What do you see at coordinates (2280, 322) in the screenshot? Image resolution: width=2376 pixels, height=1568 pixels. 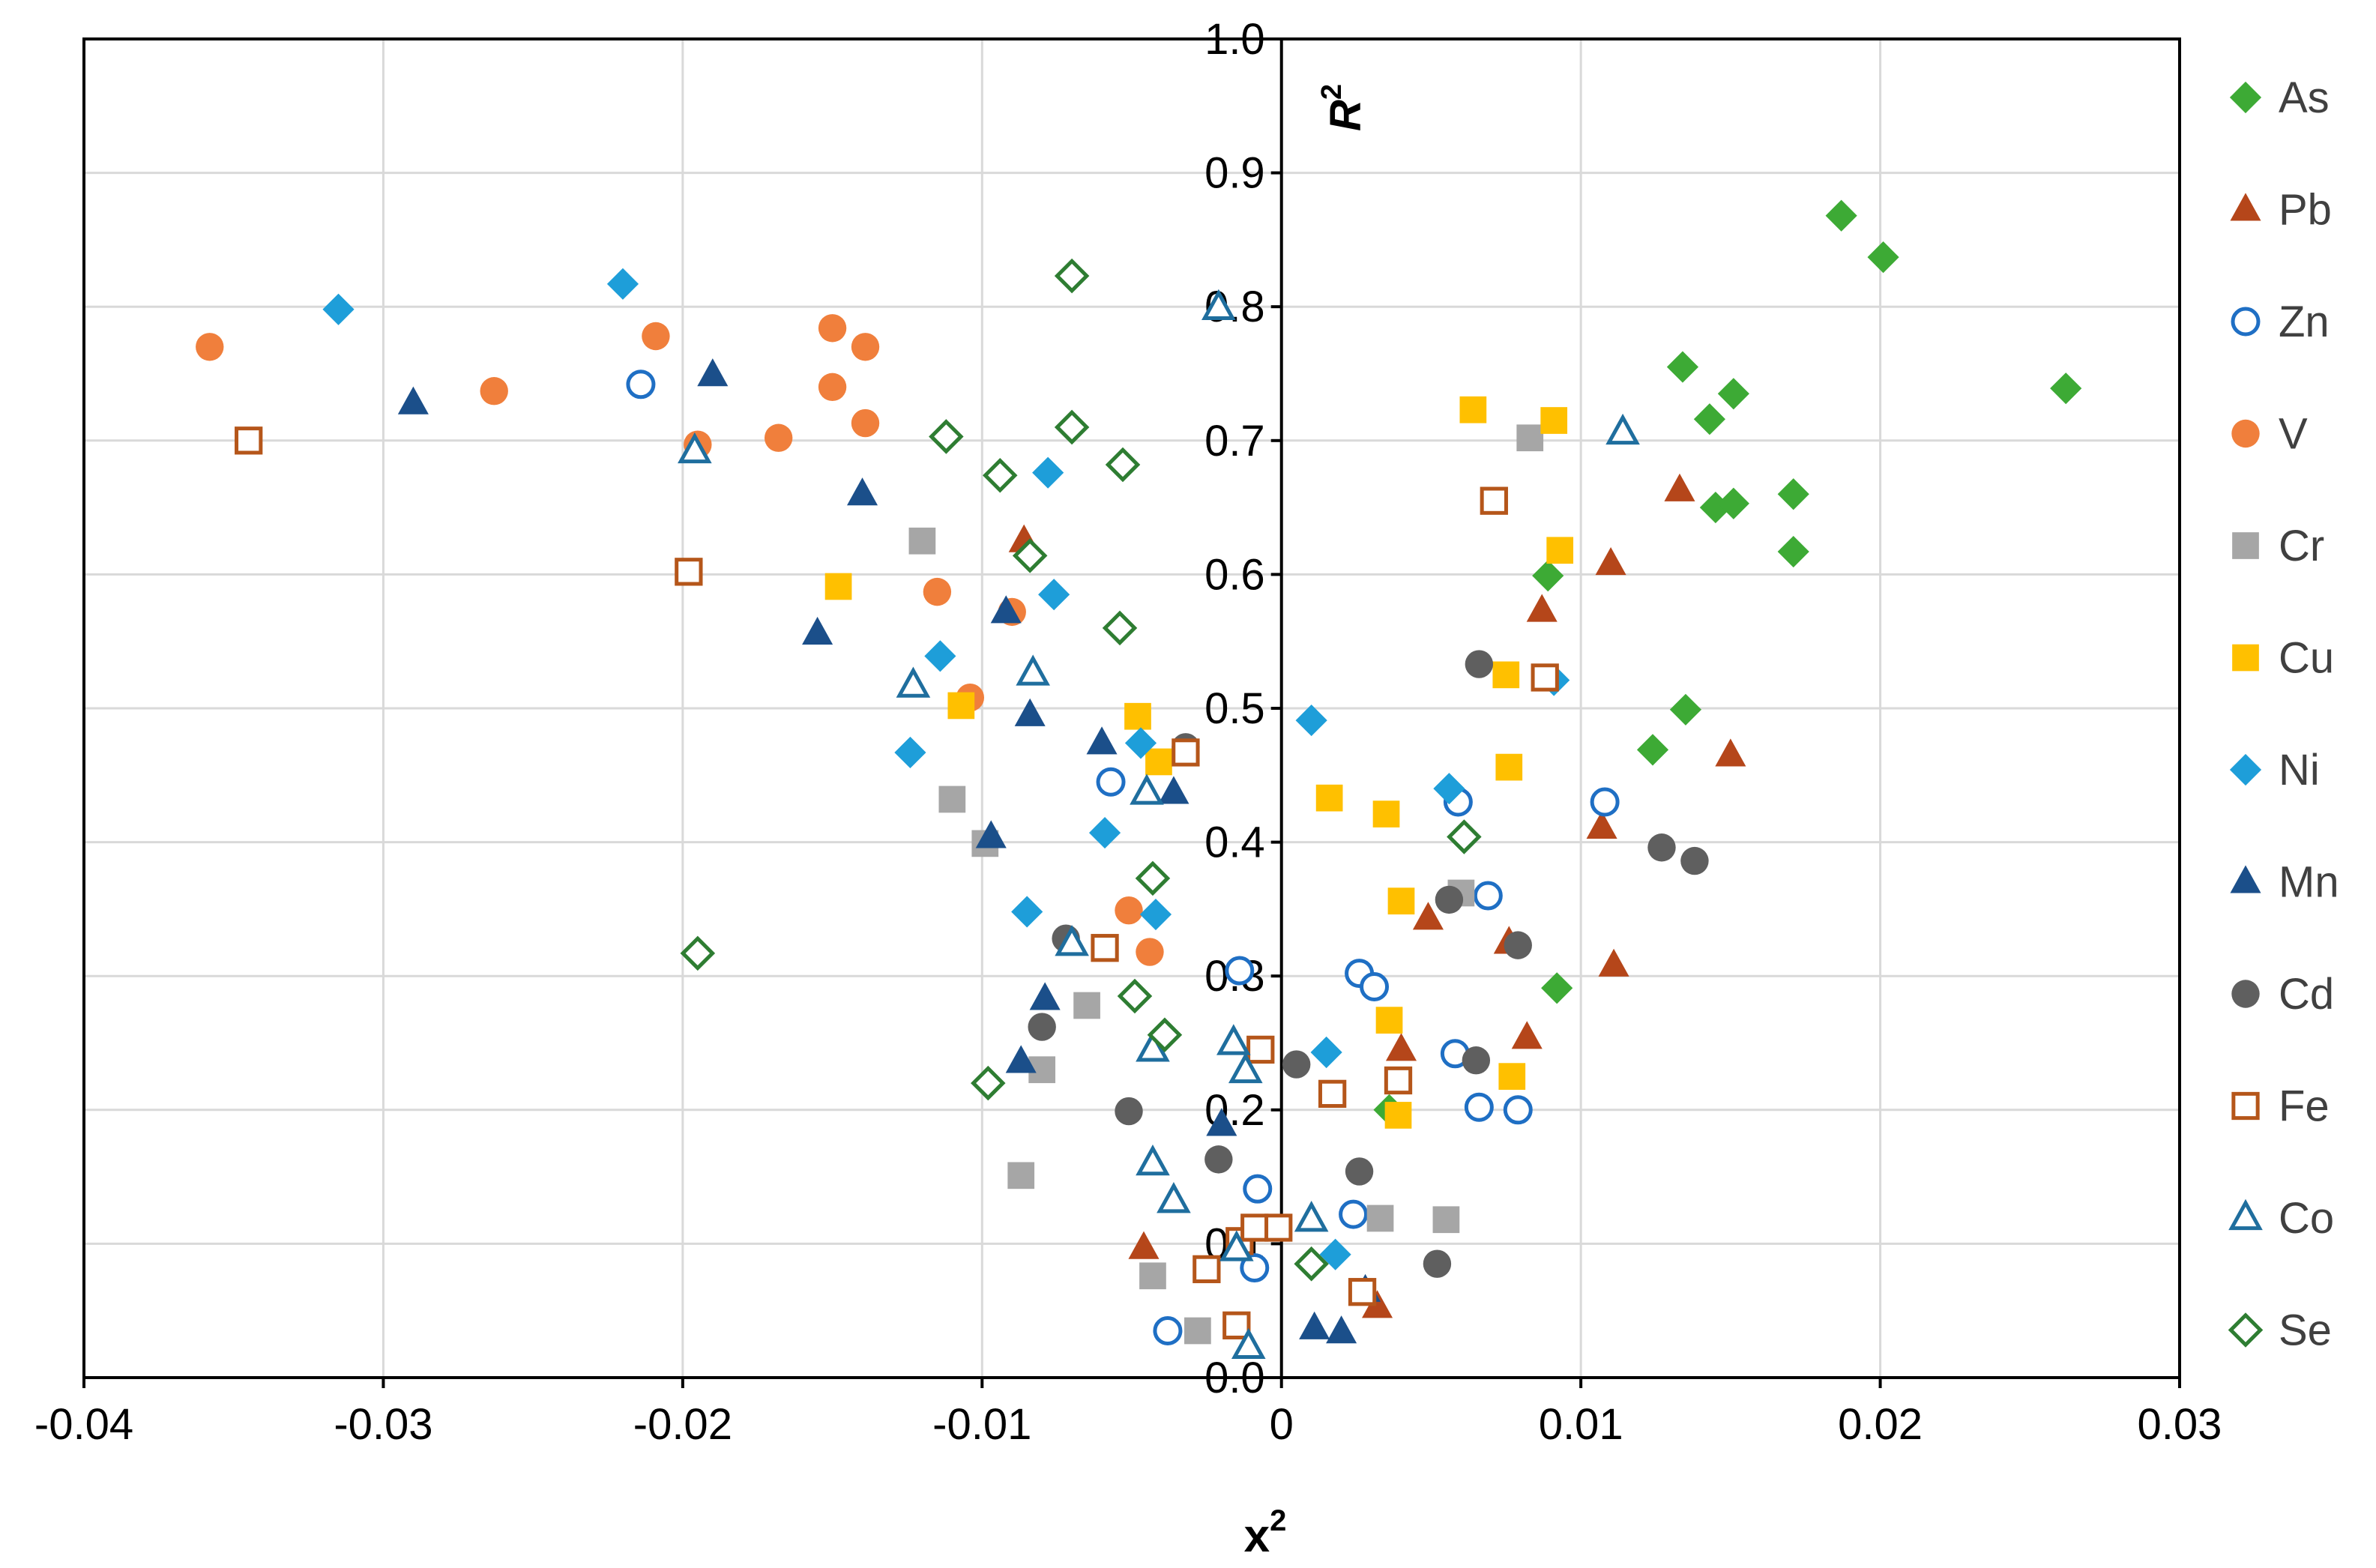 I see `legend-item-zn: Zn` at bounding box center [2280, 322].